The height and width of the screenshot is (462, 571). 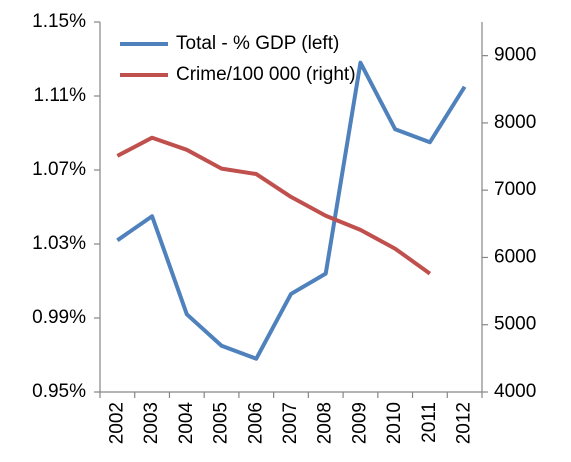 I want to click on x-tick-label: 2003, so click(x=151, y=423).